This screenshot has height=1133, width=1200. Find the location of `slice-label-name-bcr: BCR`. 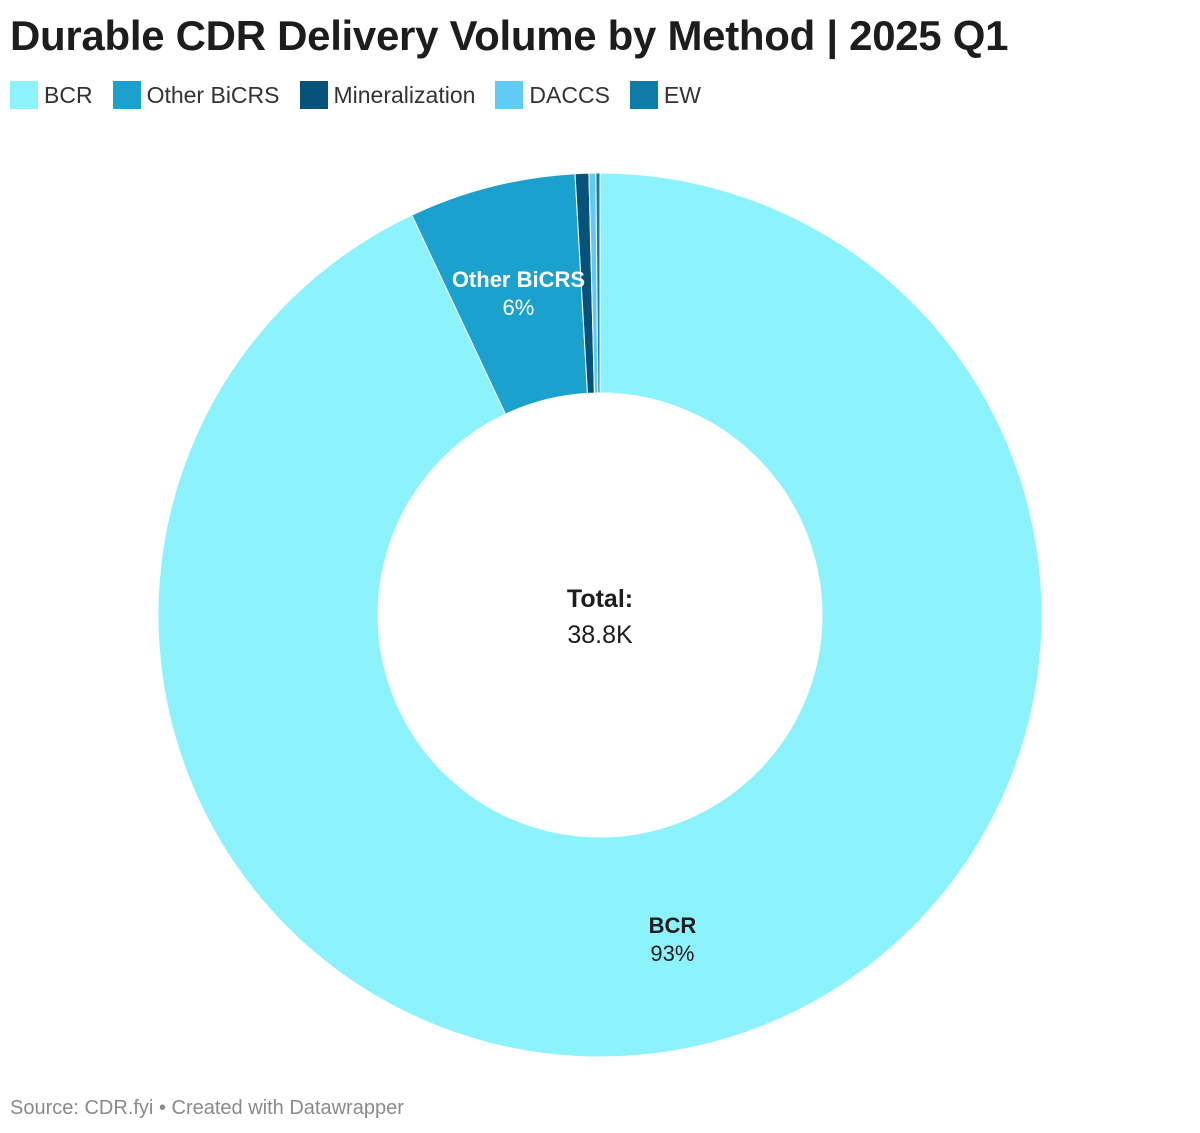

slice-label-name-bcr: BCR is located at coordinates (673, 925).